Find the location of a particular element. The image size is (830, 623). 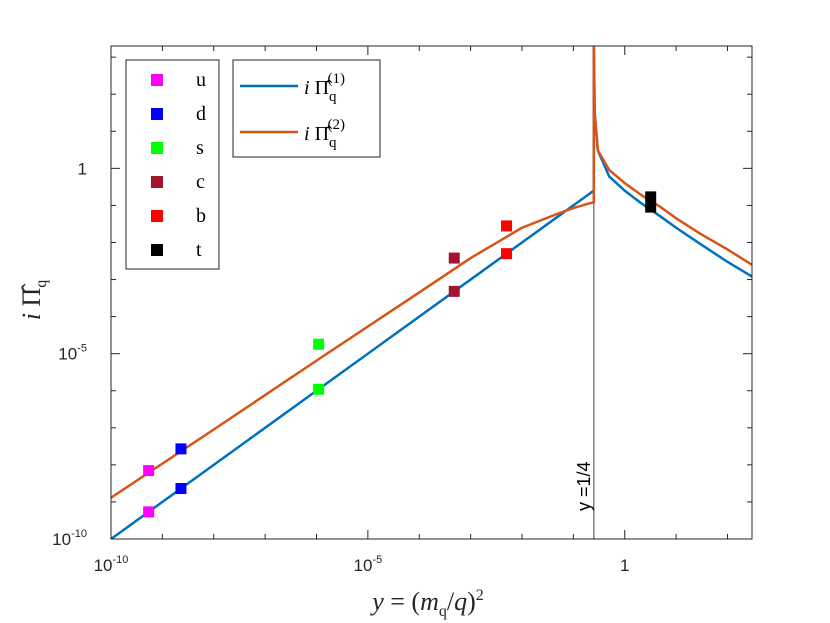

legend-marker-b is located at coordinates (157, 216).